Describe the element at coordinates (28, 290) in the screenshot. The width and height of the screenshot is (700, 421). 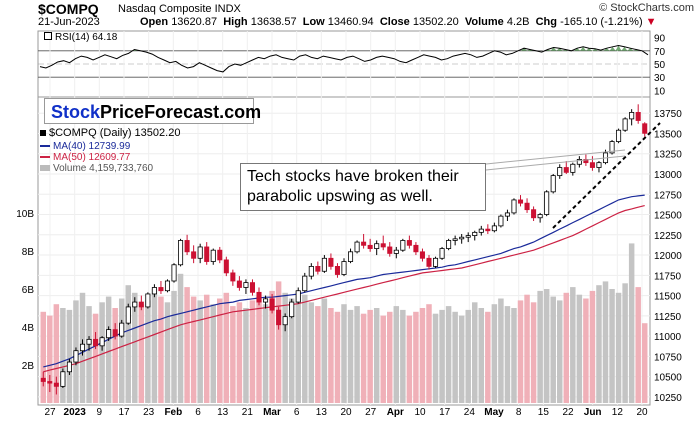
I see `volume-tick-label: 6B` at that location.